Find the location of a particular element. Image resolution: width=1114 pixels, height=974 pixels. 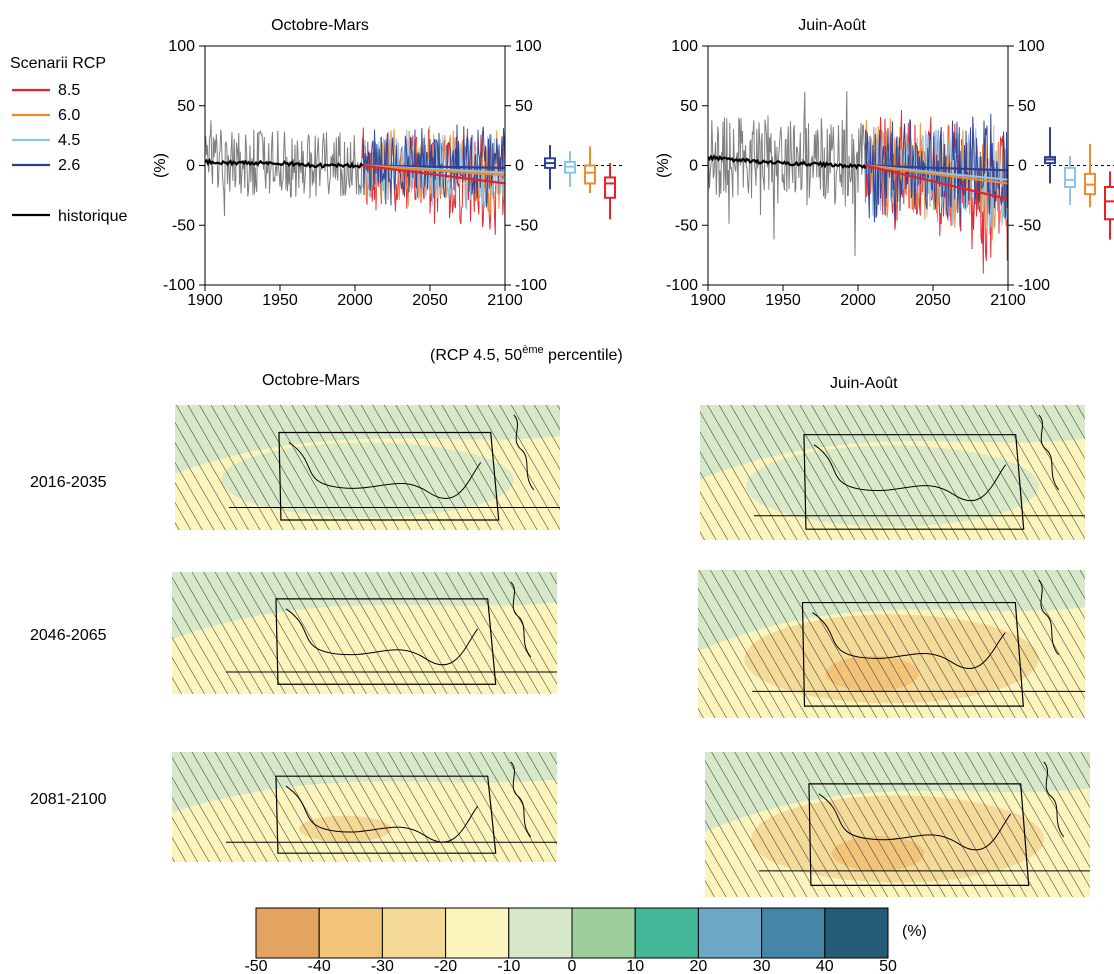

right-y-tick-label: 50 is located at coordinates (524, 106).